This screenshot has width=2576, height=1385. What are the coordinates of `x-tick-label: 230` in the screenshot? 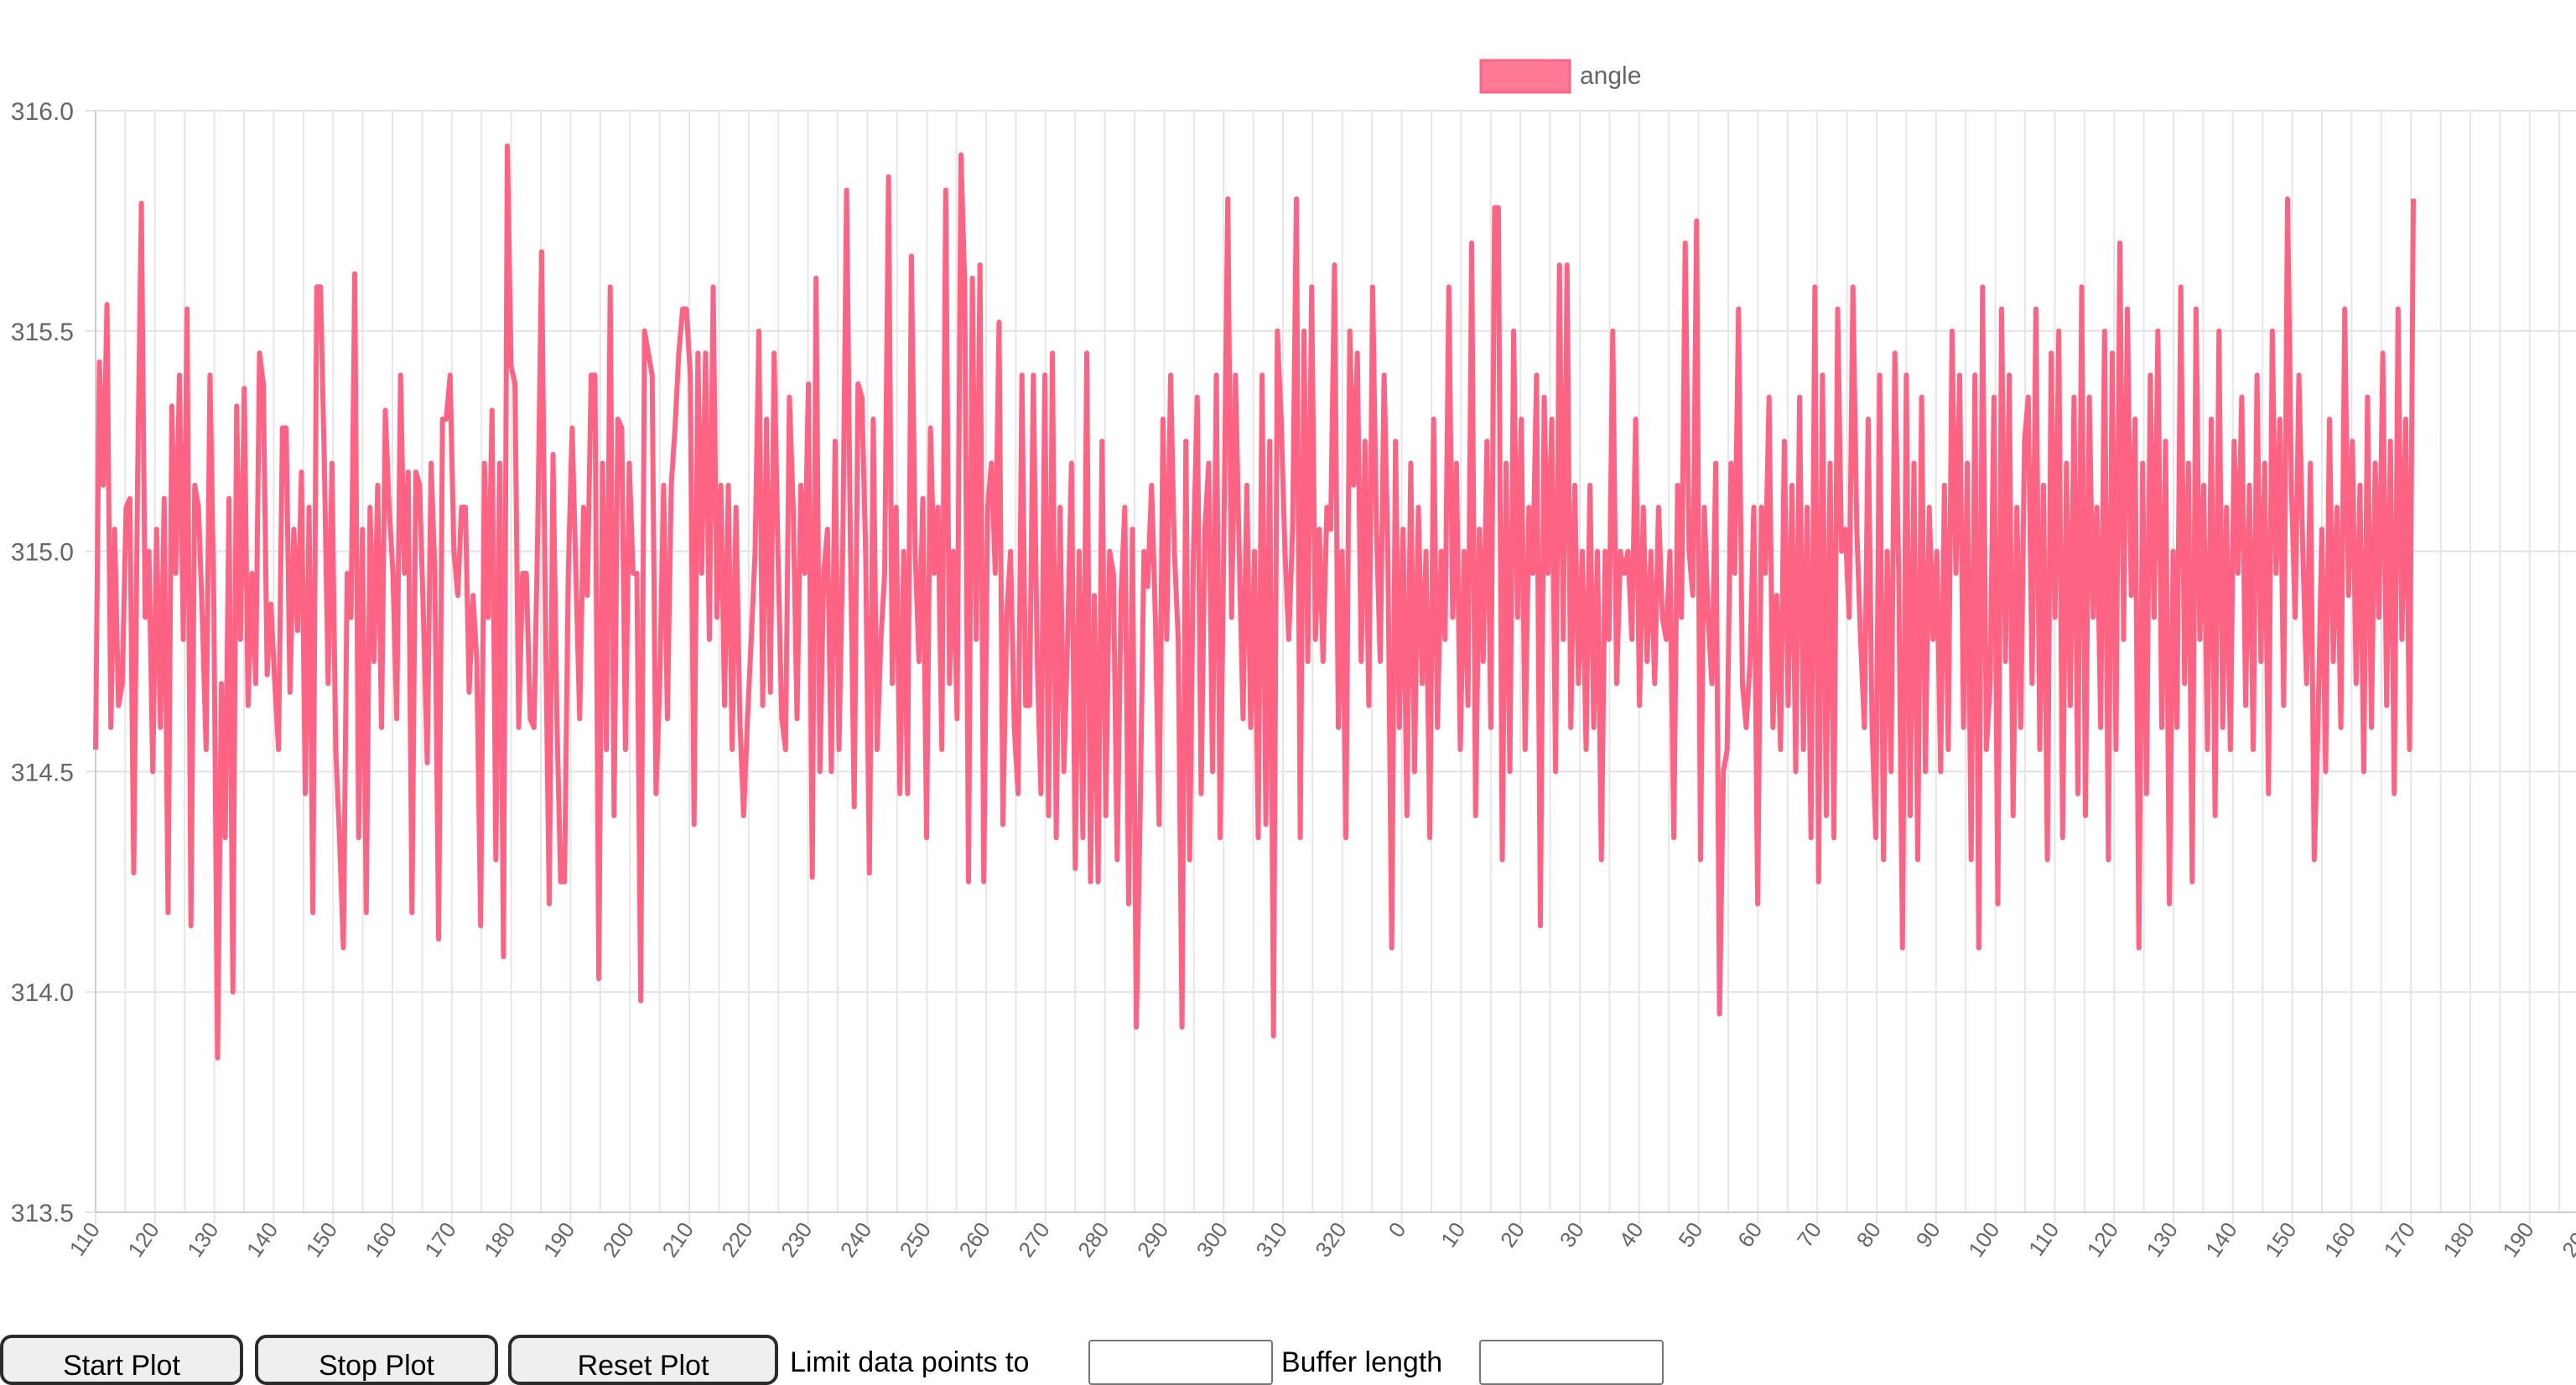 It's located at (796, 1239).